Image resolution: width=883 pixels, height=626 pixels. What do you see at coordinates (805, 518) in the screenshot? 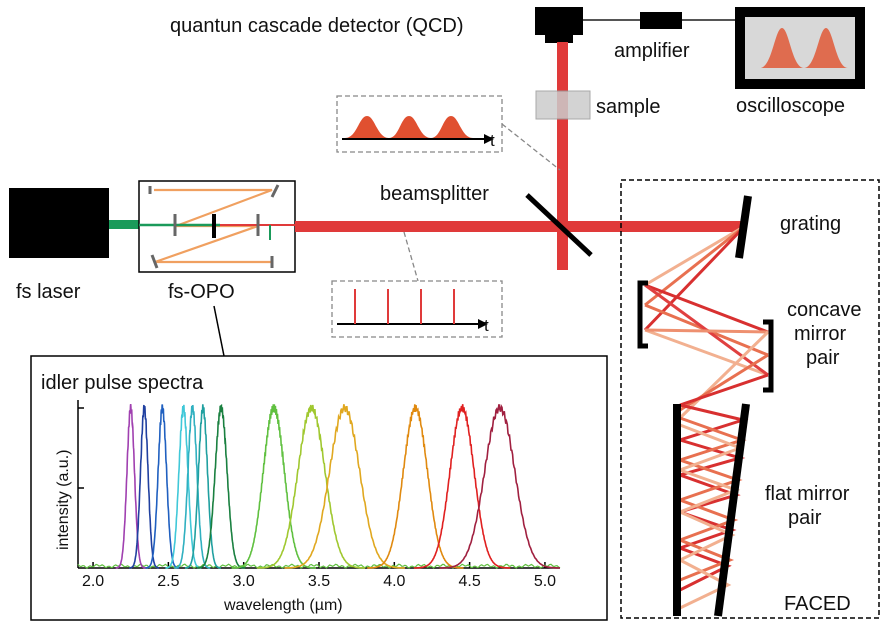
I see `flat-mirror-label-line2: pair` at bounding box center [805, 518].